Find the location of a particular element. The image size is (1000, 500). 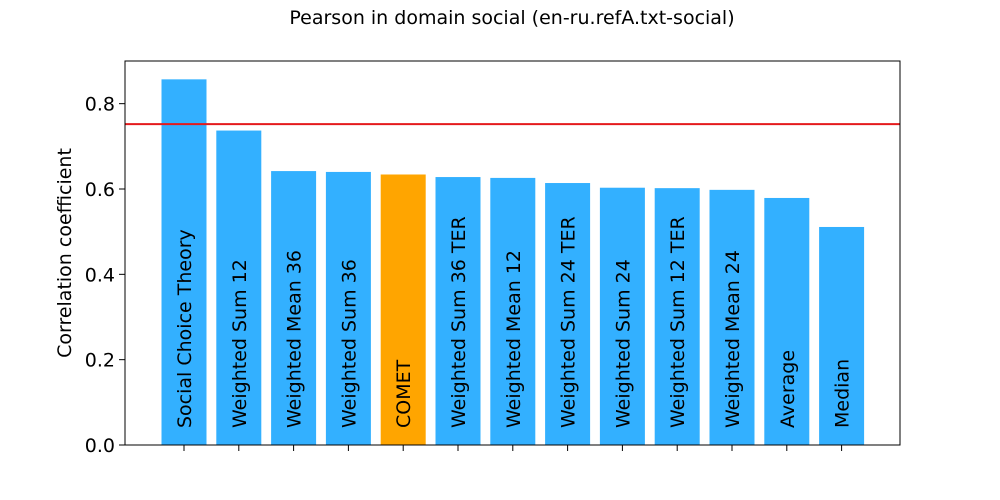

y-axis-label: Correlation coefficient is located at coordinates (65, 253).